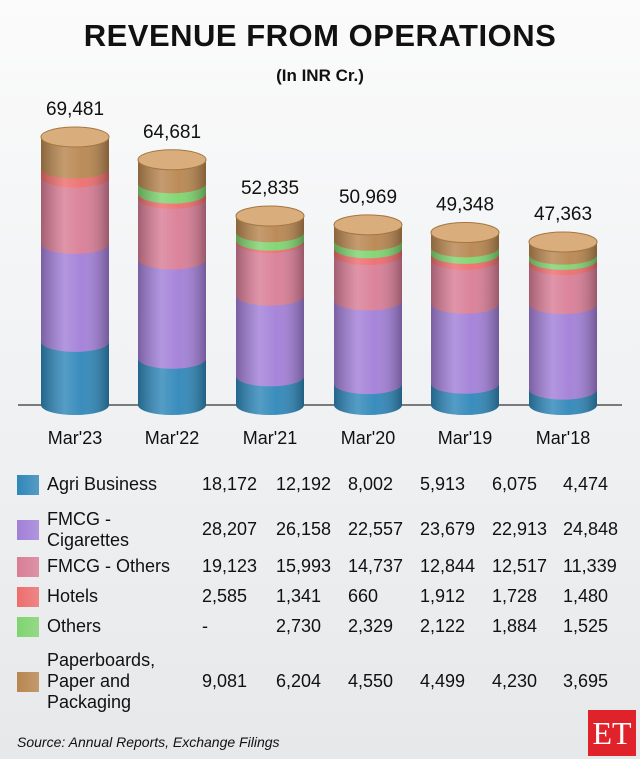 The height and width of the screenshot is (759, 640). Describe the element at coordinates (368, 197) in the screenshot. I see `total-label: 50,969` at that location.